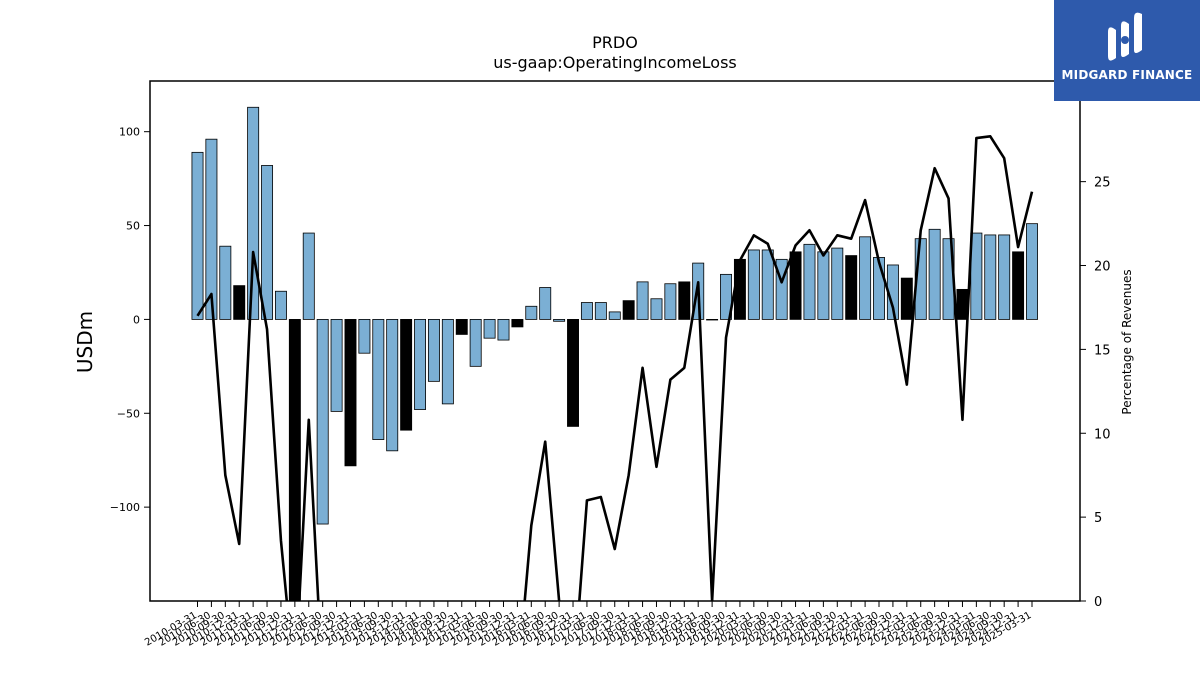  I want to click on brand-name: MIDGARD FINANCE, so click(1127, 75).